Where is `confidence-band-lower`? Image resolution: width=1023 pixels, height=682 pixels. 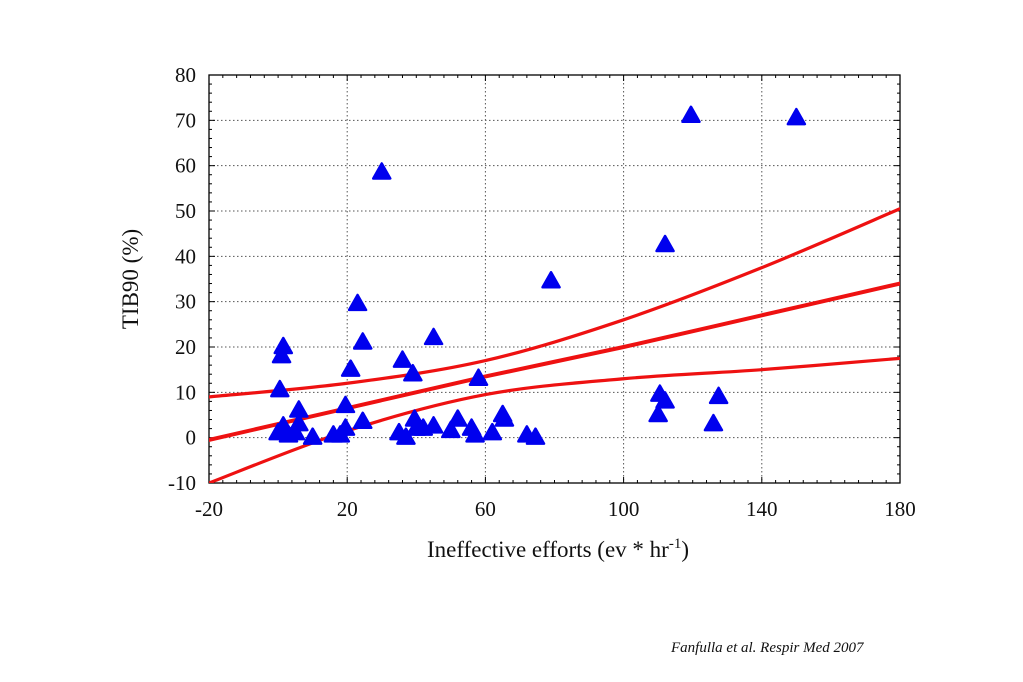
confidence-band-lower is located at coordinates (554, 419).